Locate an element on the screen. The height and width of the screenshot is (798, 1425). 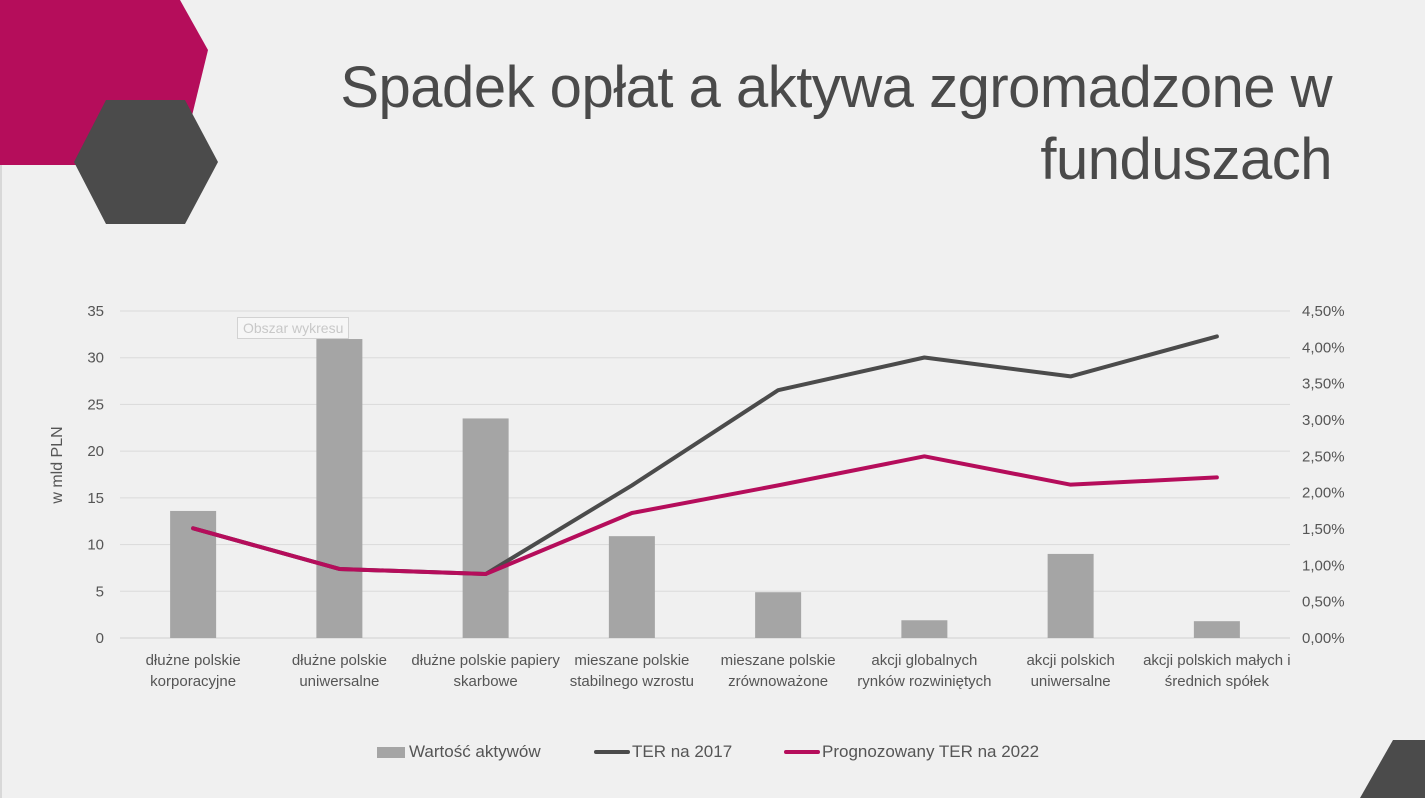
x-tick-label-line: zrównoważone is located at coordinates (778, 681).